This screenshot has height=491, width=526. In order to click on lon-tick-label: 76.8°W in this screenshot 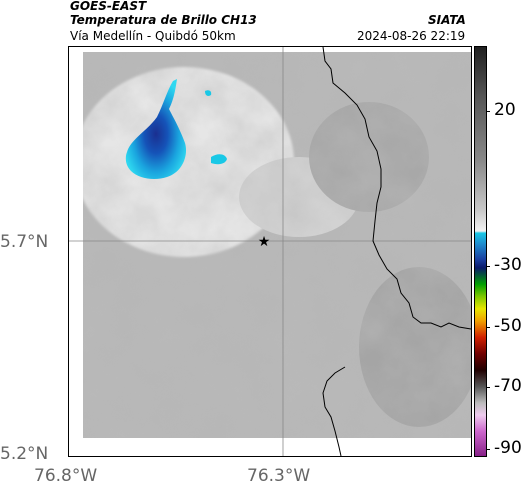, I will do `click(66, 476)`.